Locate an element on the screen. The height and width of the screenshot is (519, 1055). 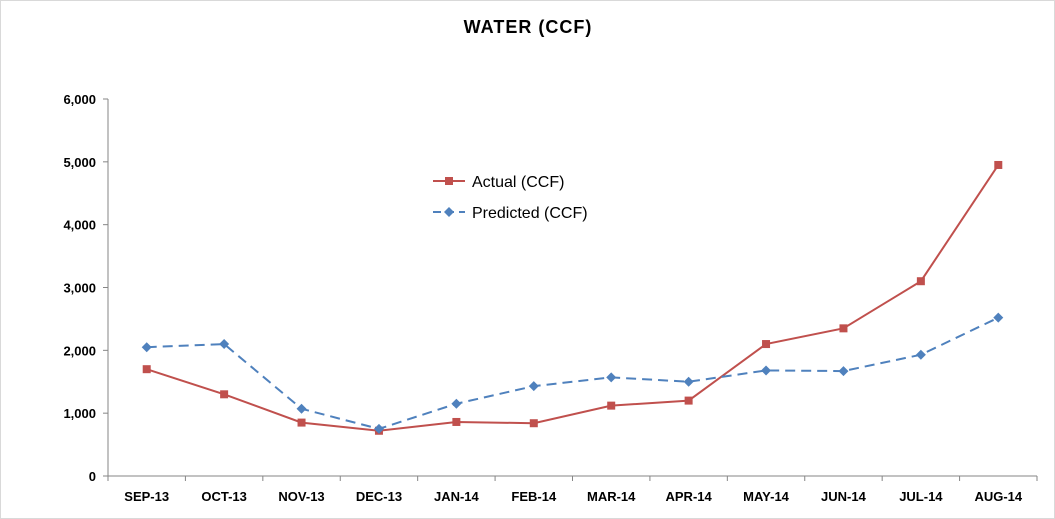
x-tick-label: JUL-14 is located at coordinates (921, 496).